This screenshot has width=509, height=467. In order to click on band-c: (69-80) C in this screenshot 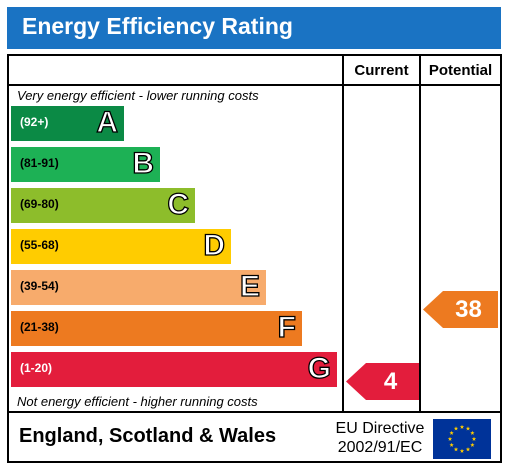, I will do `click(103, 205)`.